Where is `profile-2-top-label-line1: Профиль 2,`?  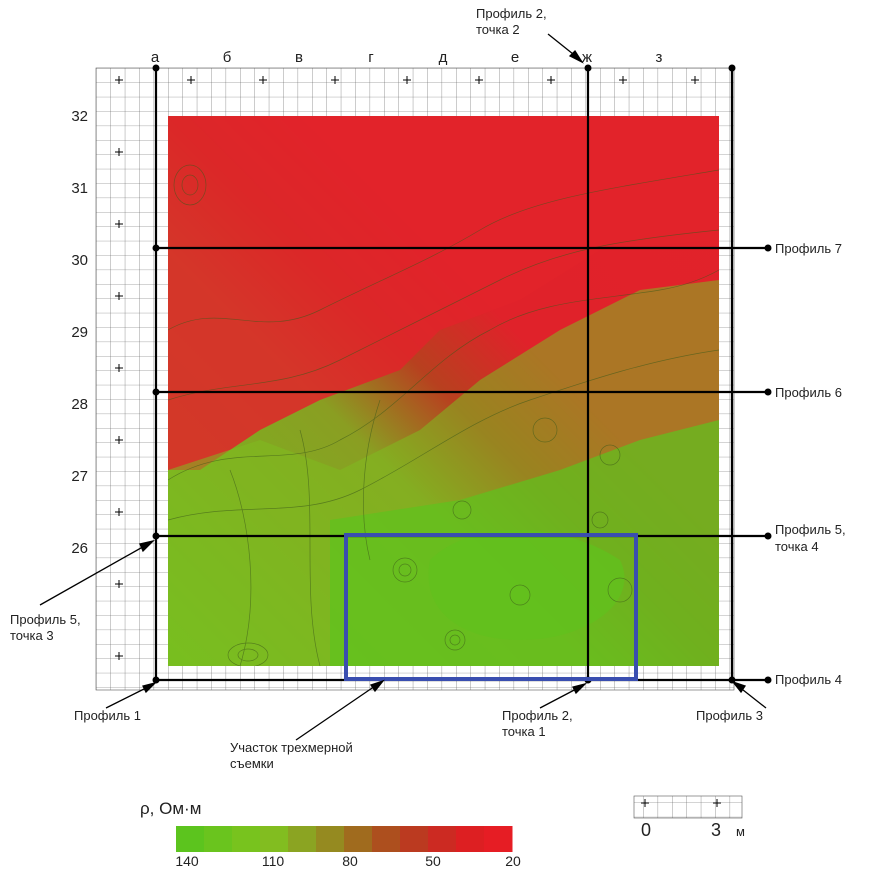
profile-2-top-label-line1: Профиль 2, is located at coordinates (511, 13).